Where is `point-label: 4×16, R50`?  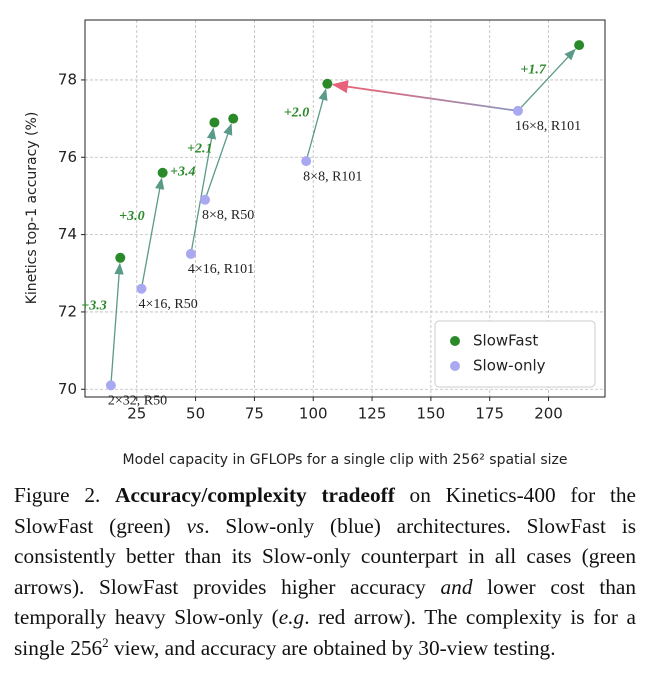
point-label: 4×16, R50 is located at coordinates (167, 304).